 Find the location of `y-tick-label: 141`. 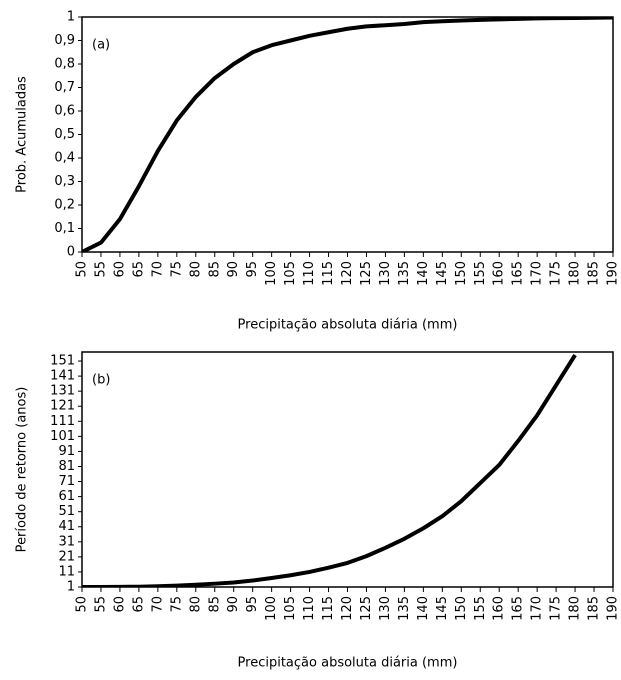

y-tick-label: 141 is located at coordinates (62, 376).